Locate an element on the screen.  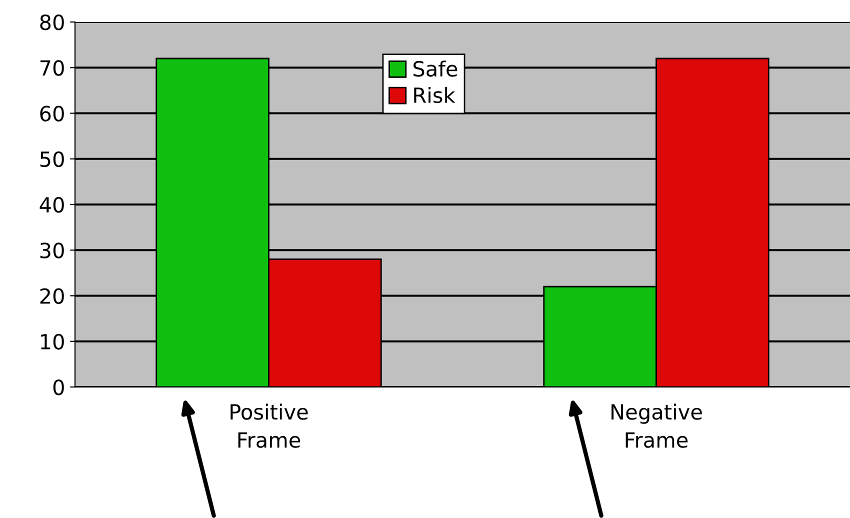
y-tick-label: 20 is located at coordinates (52, 296).